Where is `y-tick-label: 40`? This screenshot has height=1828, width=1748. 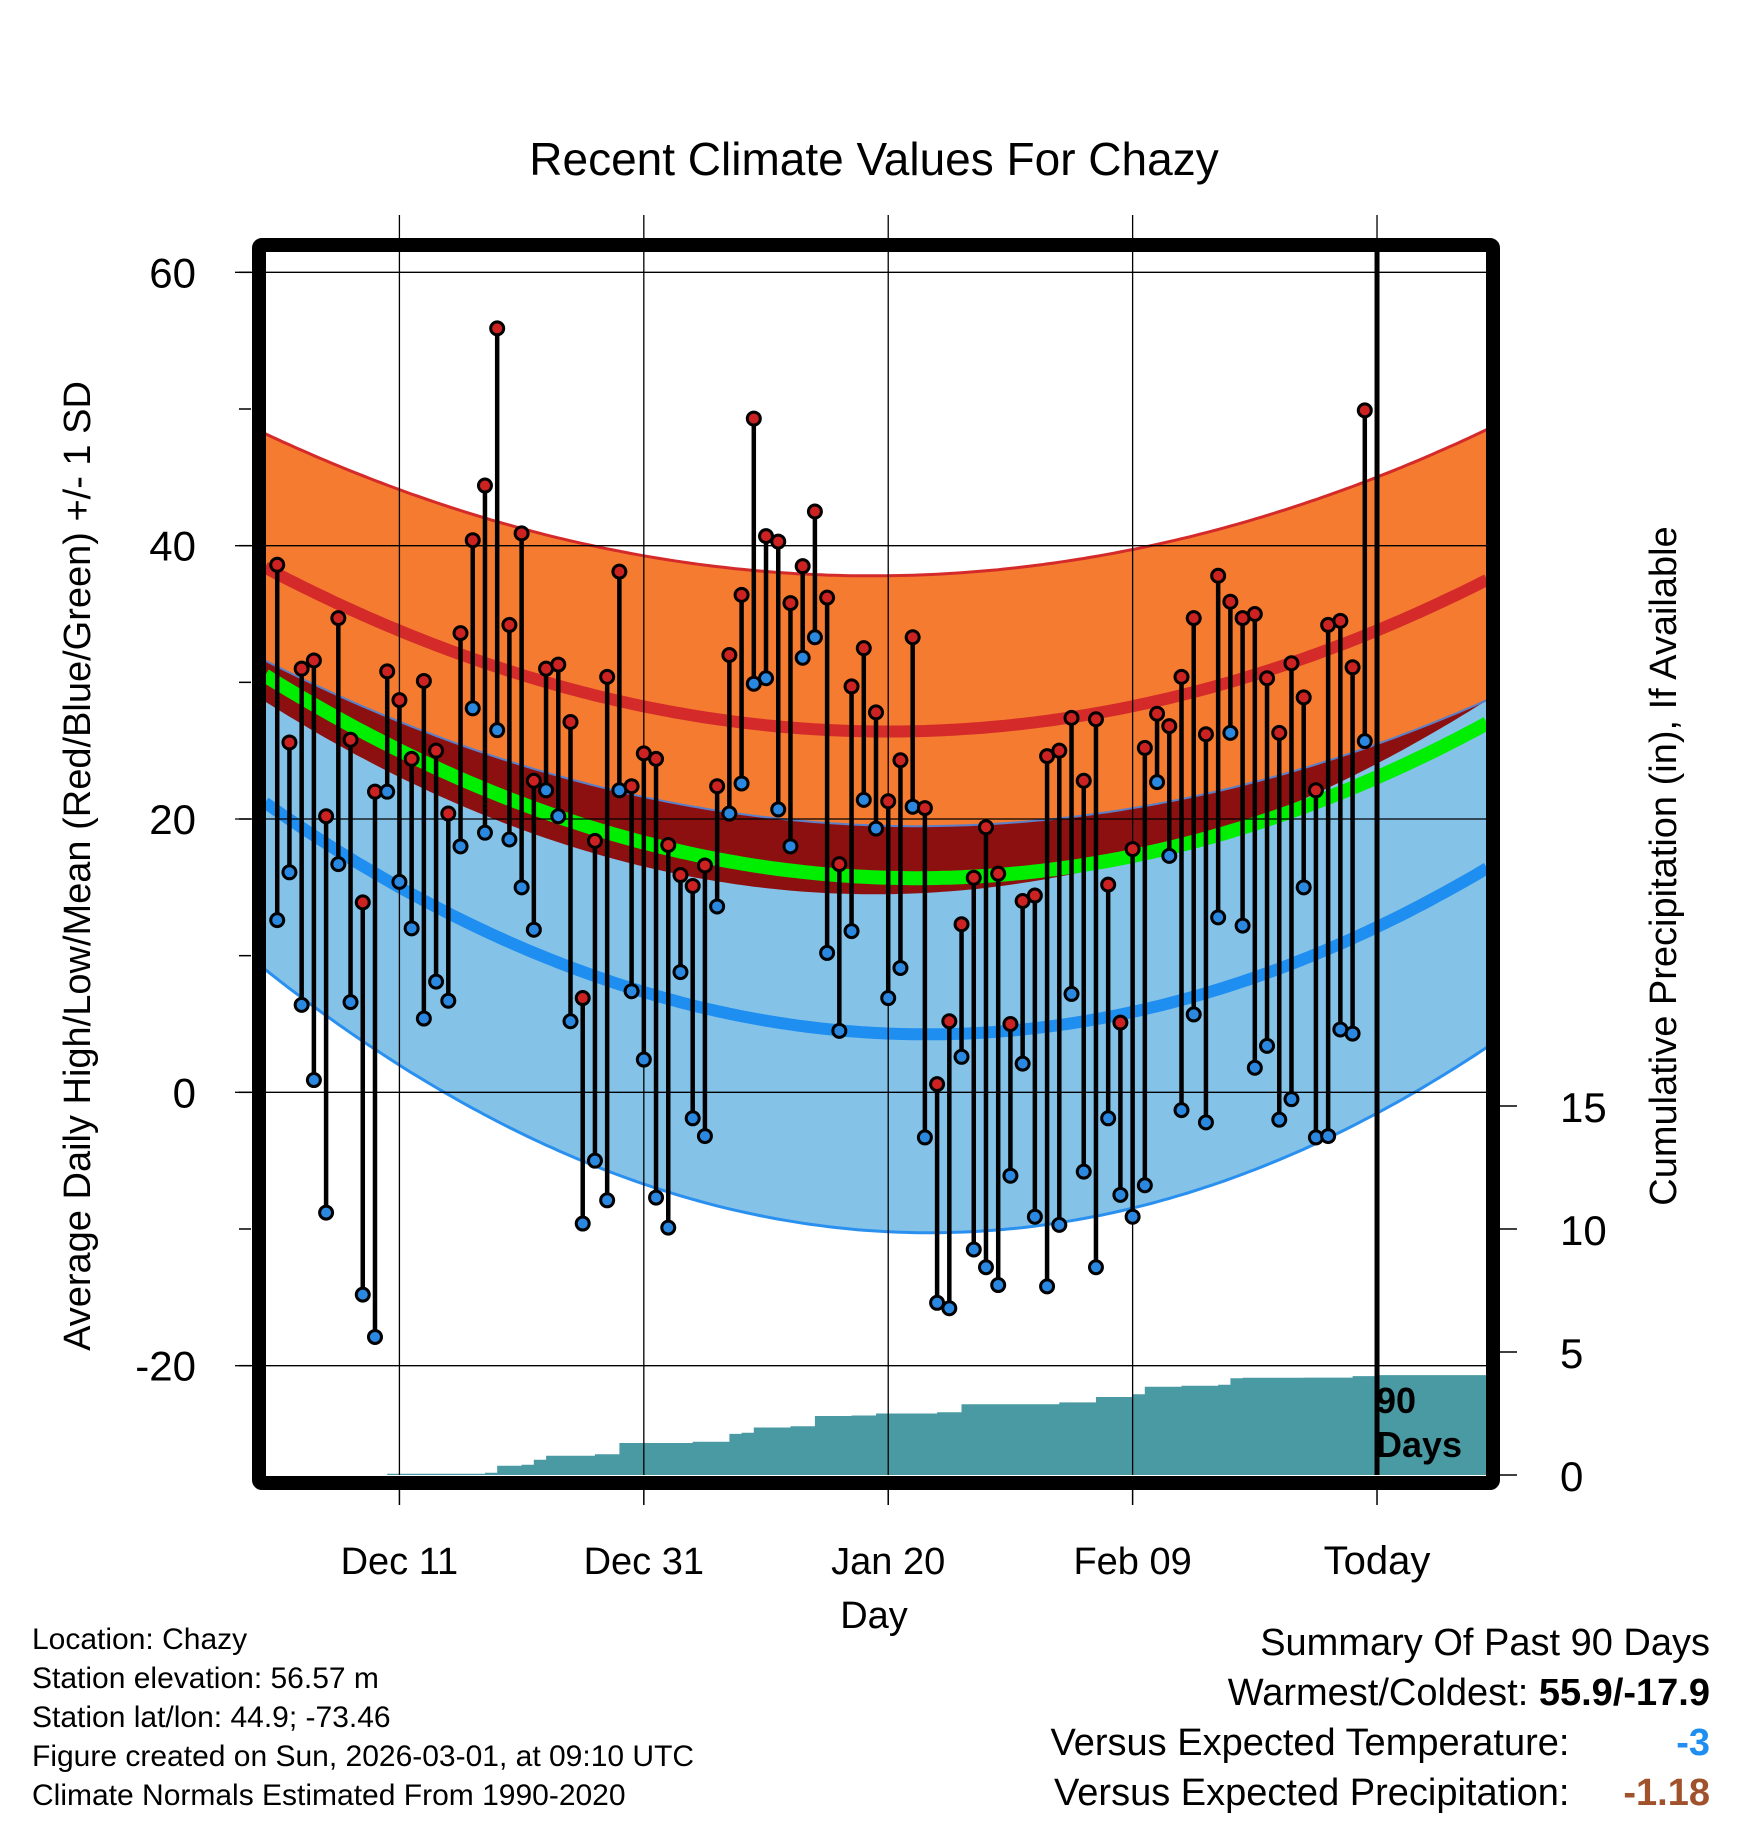 y-tick-label: 40 is located at coordinates (172, 546).